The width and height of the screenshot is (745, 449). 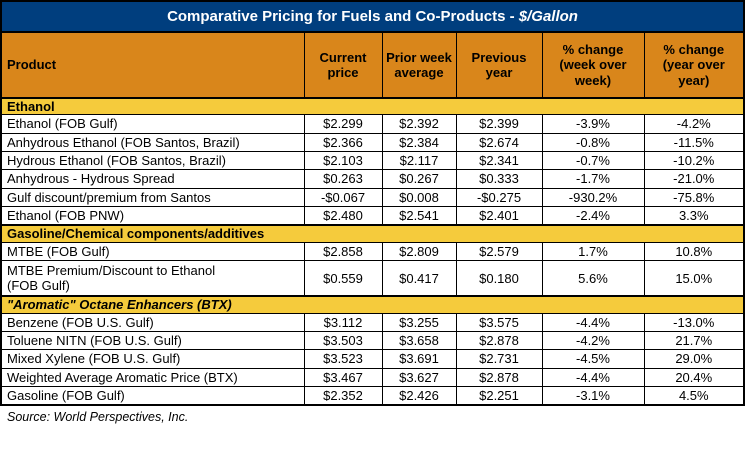 I want to click on product-cell: Toluene NITN (FOB U.S. Gulf), so click(x=152, y=341).